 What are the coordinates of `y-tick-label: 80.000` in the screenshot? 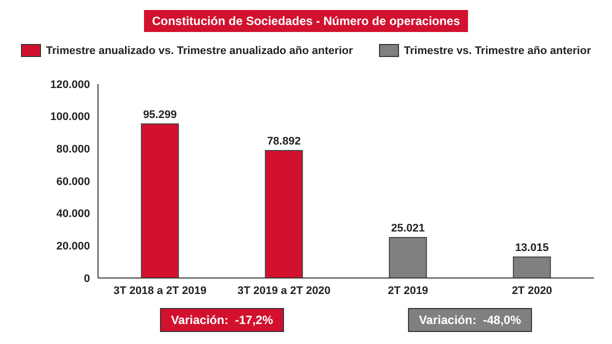 It's located at (73, 150).